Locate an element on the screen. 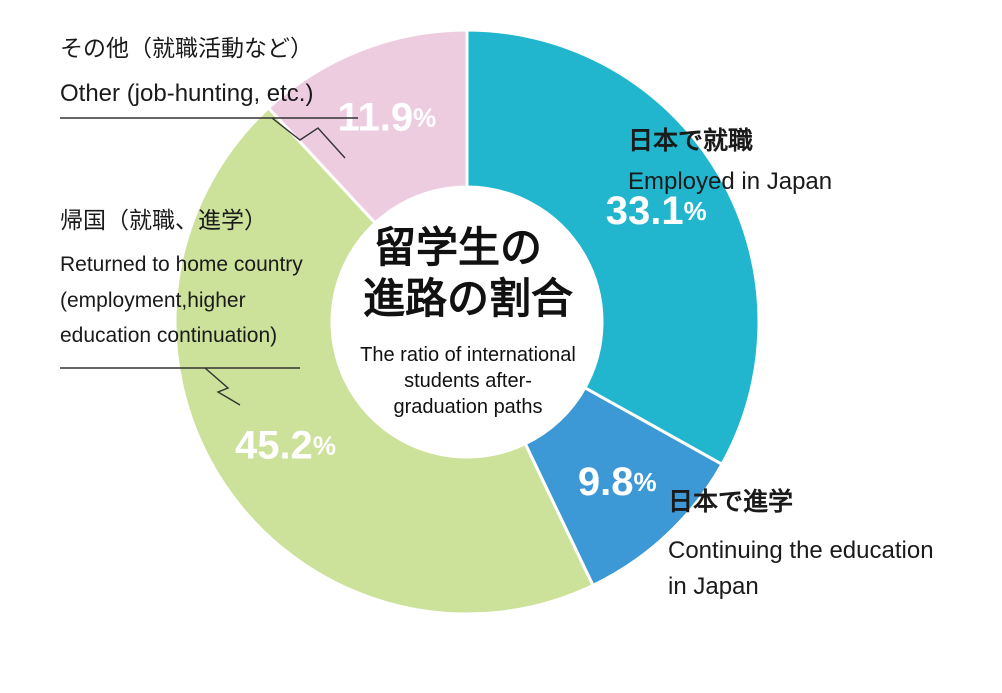 The image size is (1002, 693). label-employed-japan-ja: 日本で就職 is located at coordinates (690, 140).